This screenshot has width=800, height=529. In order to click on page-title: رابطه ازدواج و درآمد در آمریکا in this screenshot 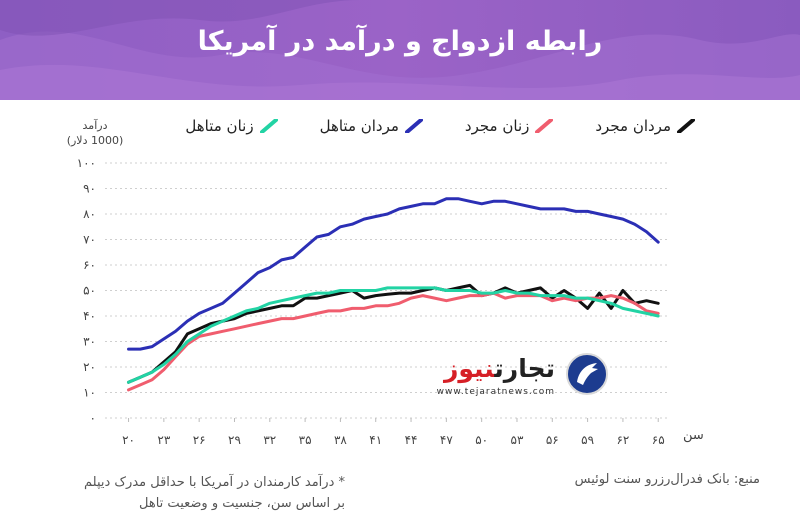, I will do `click(400, 41)`.